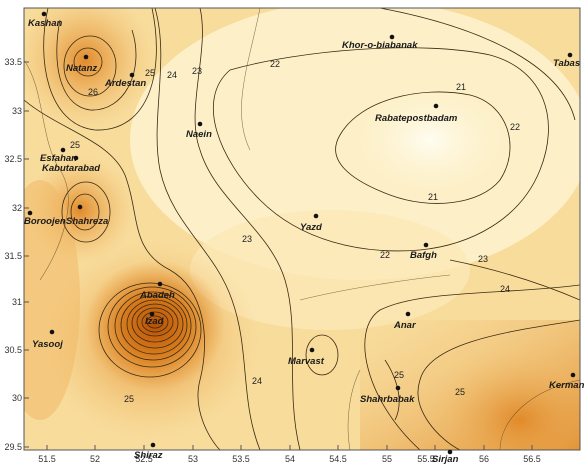 This screenshot has height=471, width=588. Describe the element at coordinates (52, 300) in the screenshot. I see `field-west-edge` at that location.